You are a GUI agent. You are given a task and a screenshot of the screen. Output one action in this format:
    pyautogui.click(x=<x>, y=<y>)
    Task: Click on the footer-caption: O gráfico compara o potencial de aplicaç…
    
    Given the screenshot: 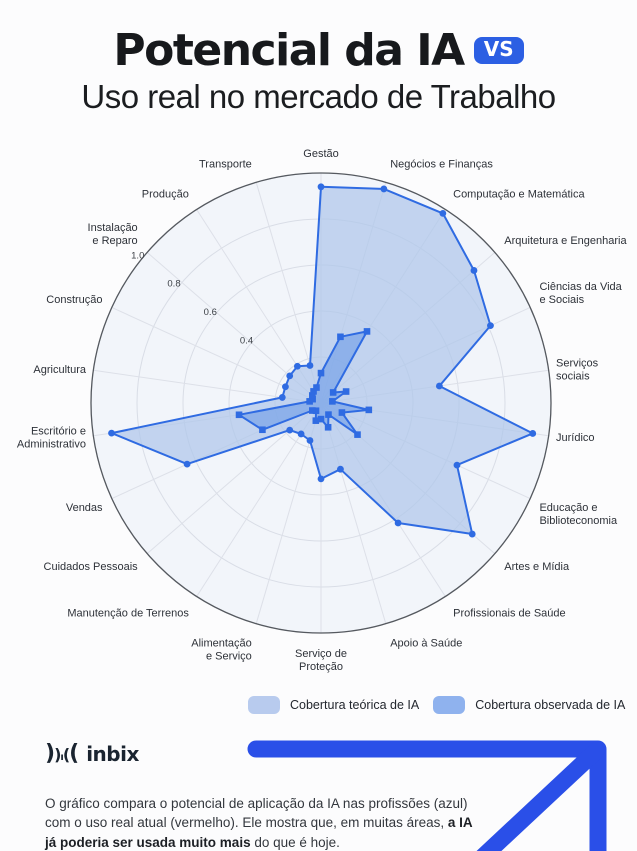 What is the action you would take?
    pyautogui.click(x=264, y=822)
    